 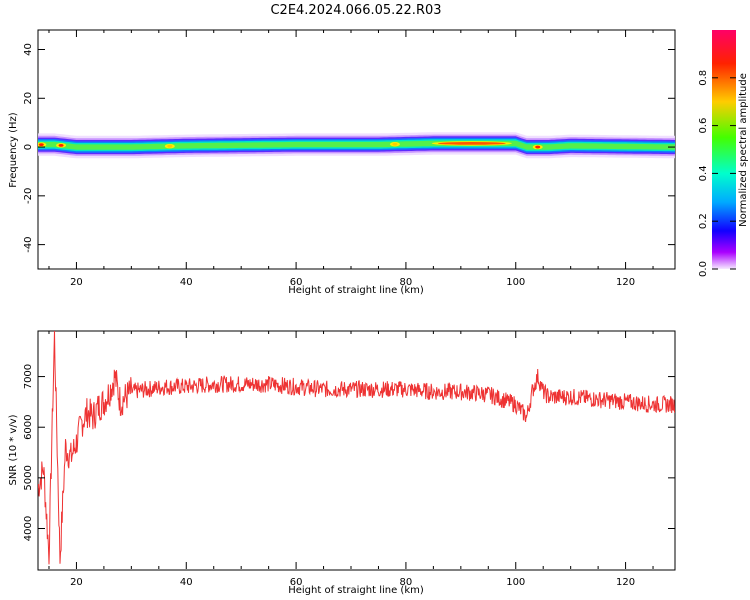 What do you see at coordinates (356, 590) in the screenshot?
I see `snr-xlabel: Height of straight line (km)` at bounding box center [356, 590].